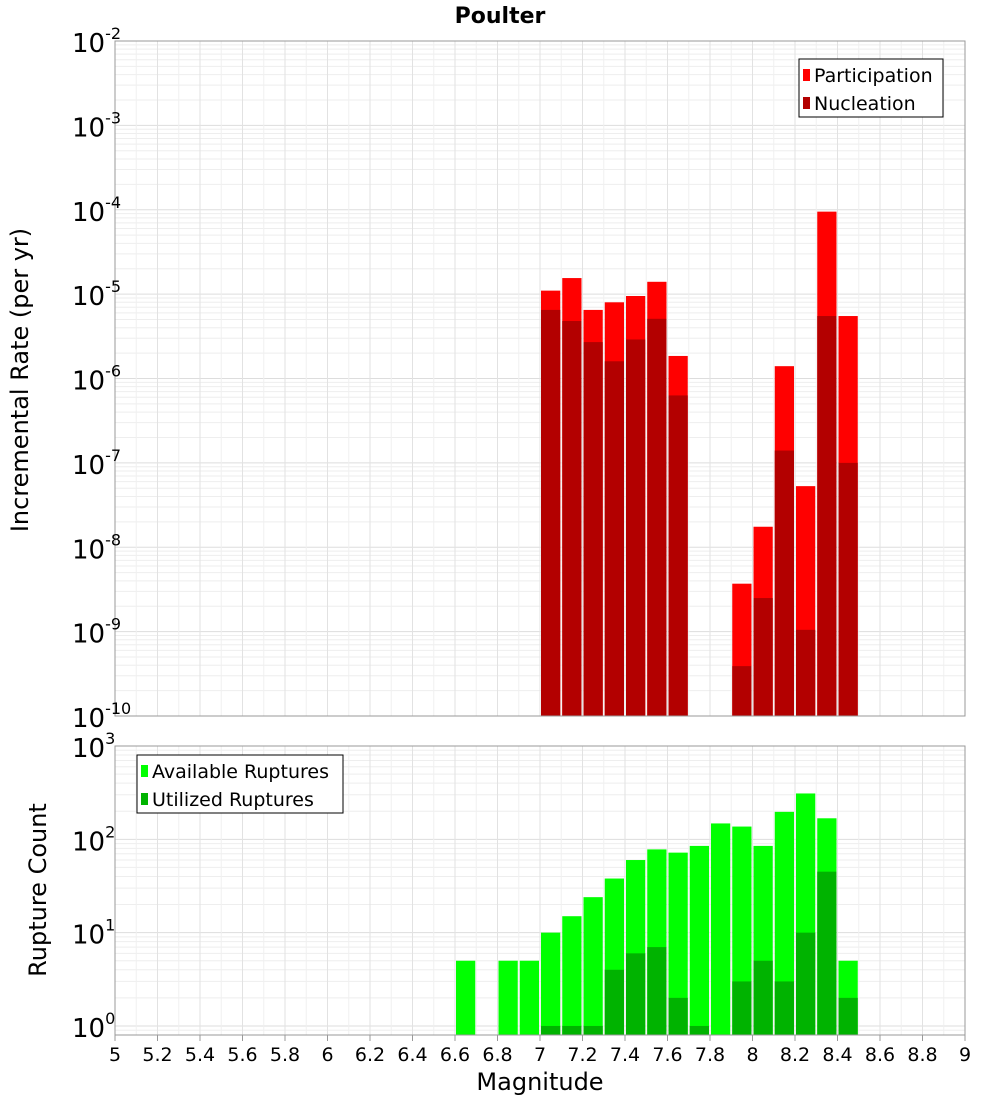  What do you see at coordinates (865, 104) in the screenshot?
I see `legend-label: Nucleation` at bounding box center [865, 104].